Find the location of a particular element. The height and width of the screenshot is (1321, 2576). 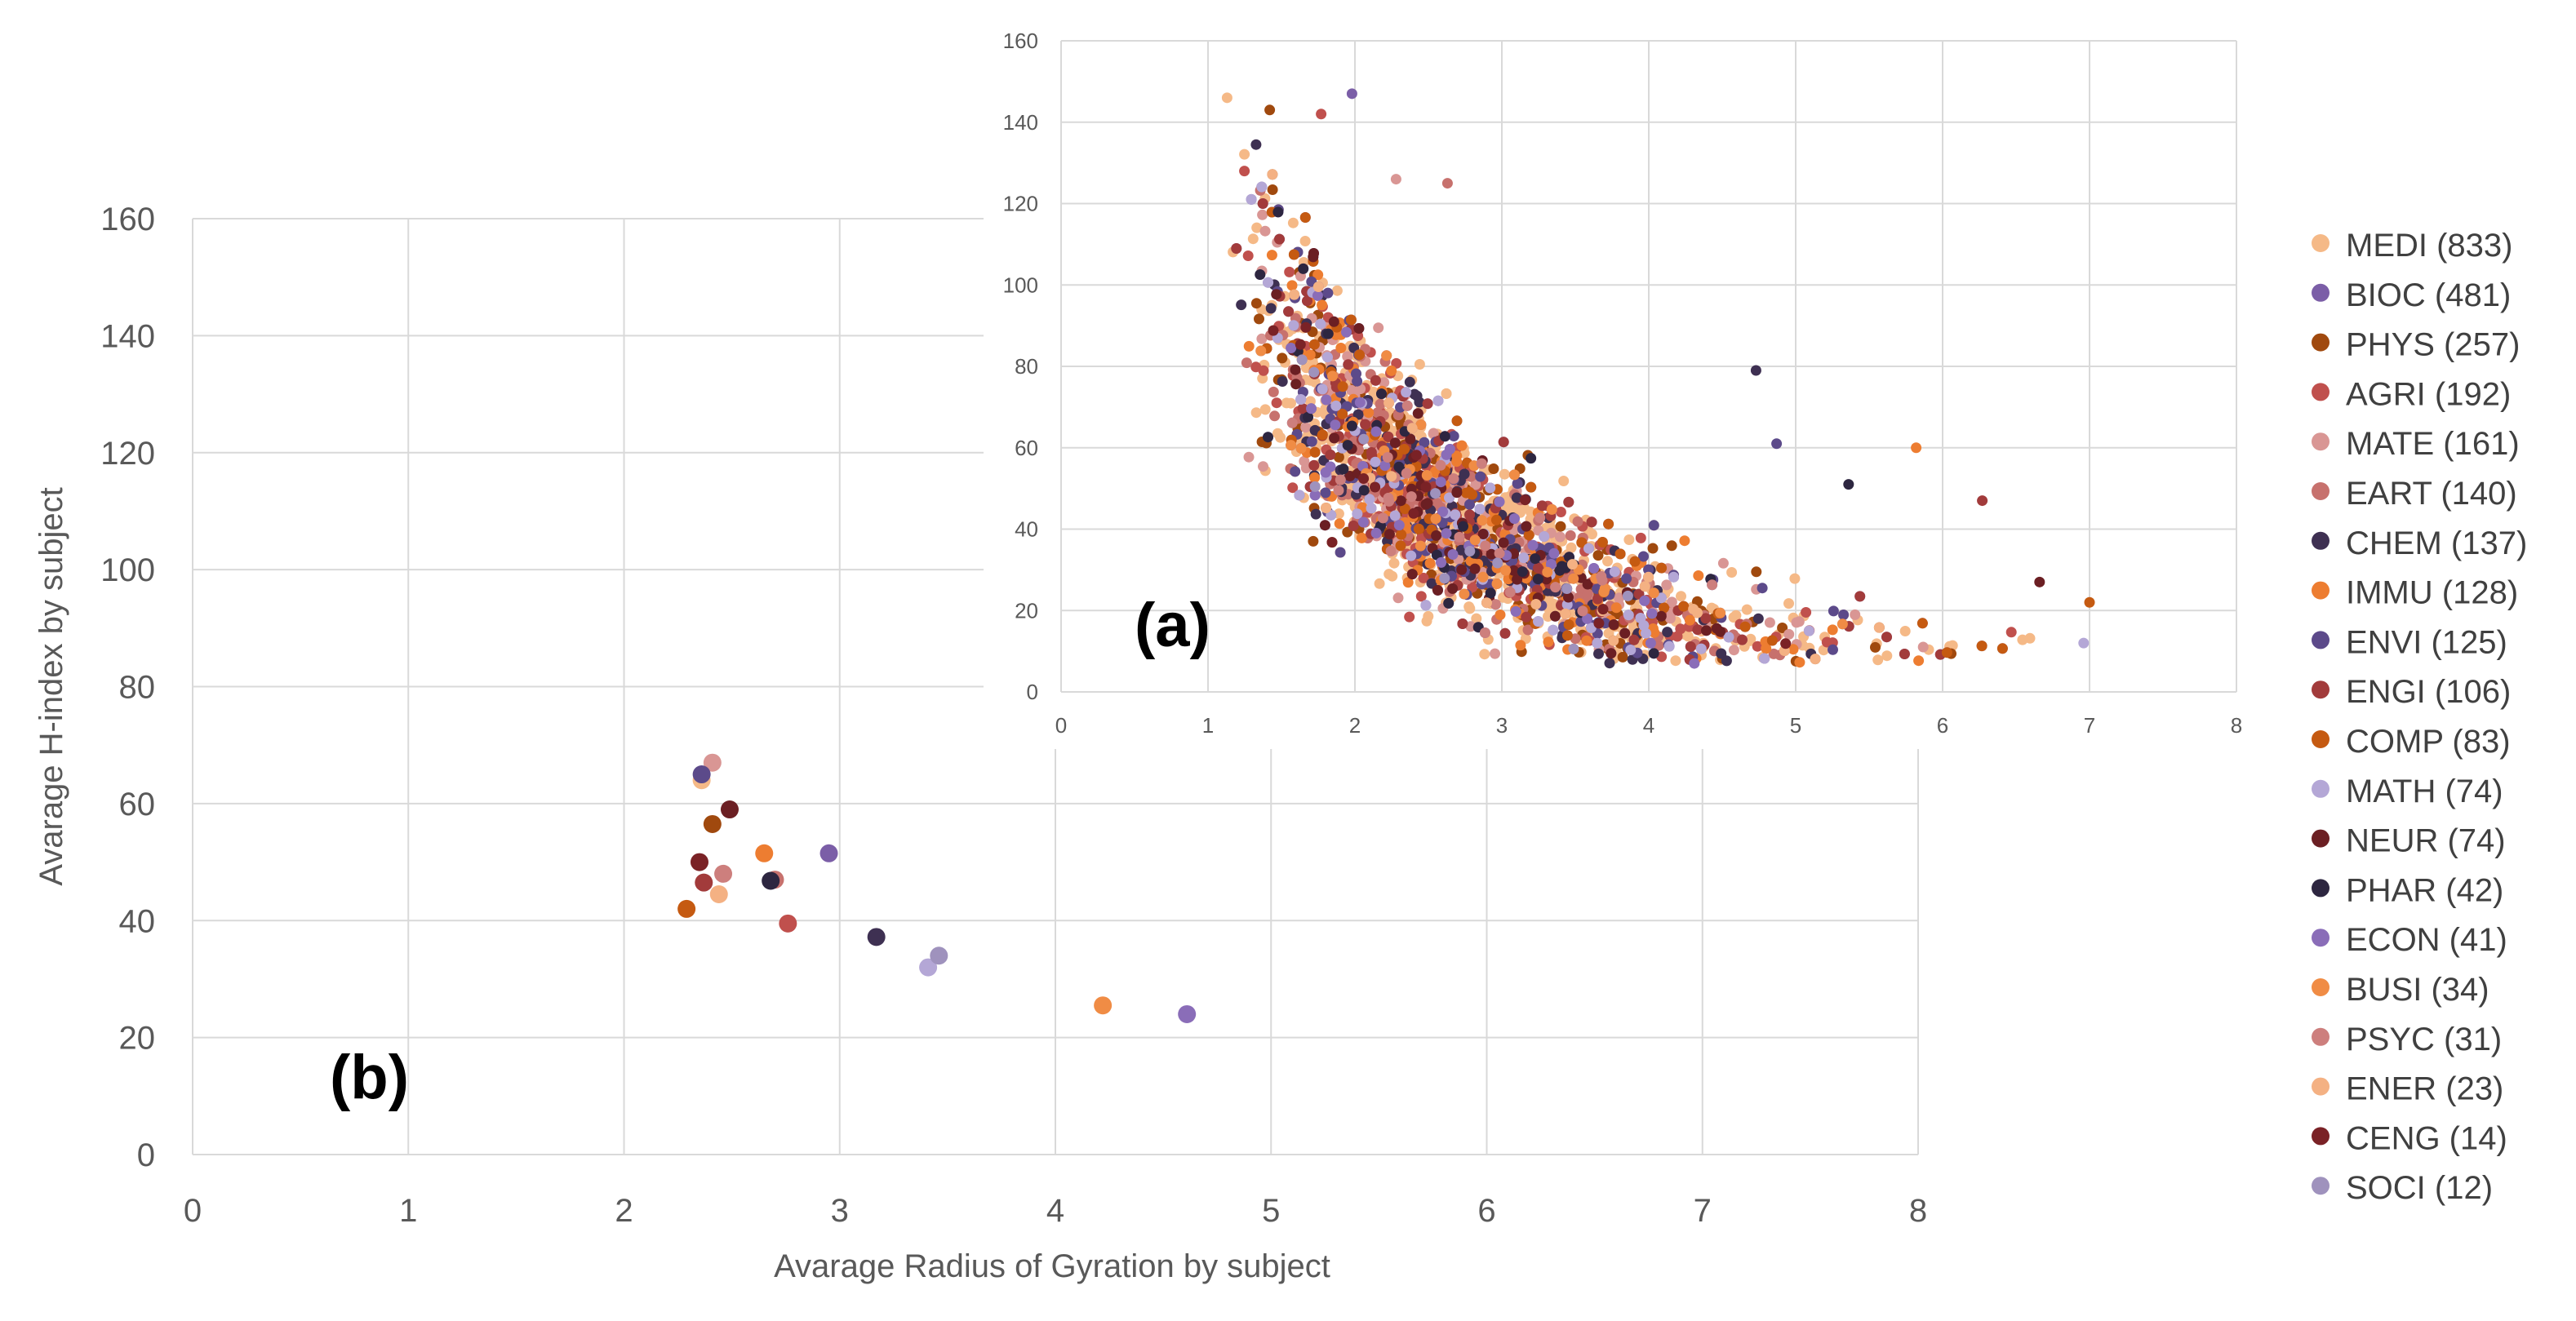

panel-a-y-tick-label: 20 is located at coordinates (1026, 610).